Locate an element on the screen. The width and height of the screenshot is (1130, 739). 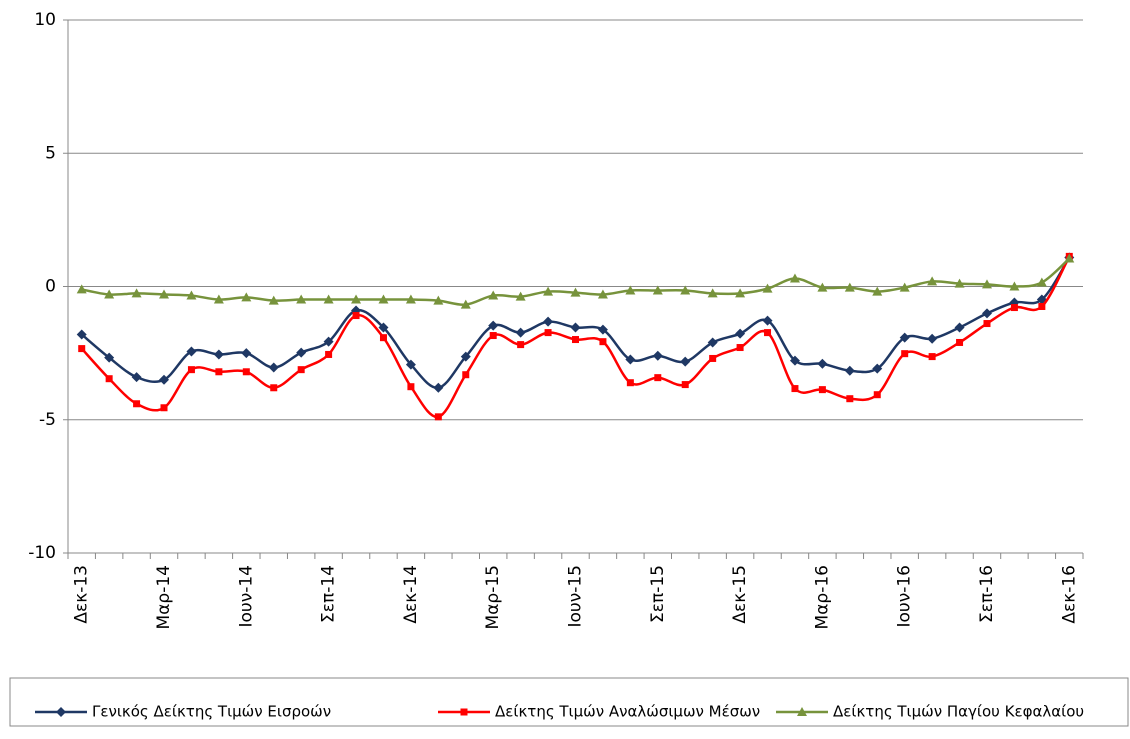
y-tick-label: -5 is located at coordinates (47, 420).